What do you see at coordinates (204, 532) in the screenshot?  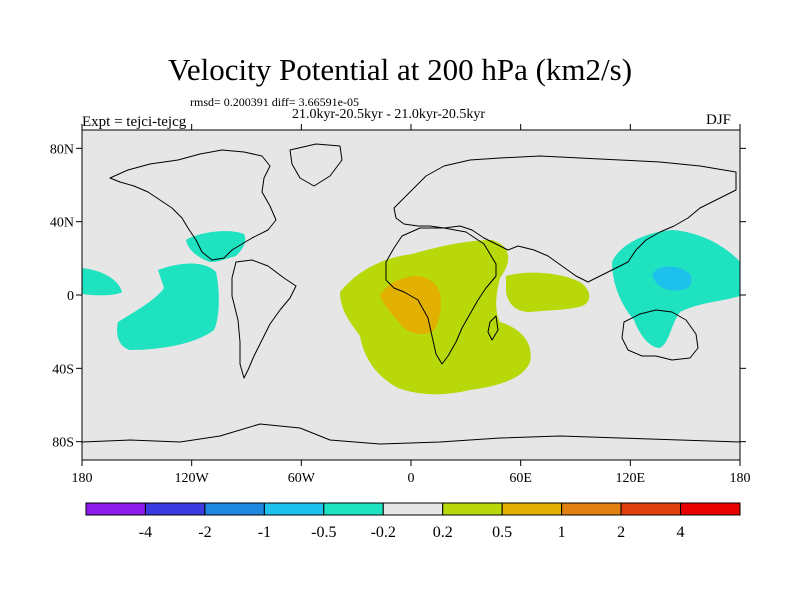 I see `colorbar-label: -2` at bounding box center [204, 532].